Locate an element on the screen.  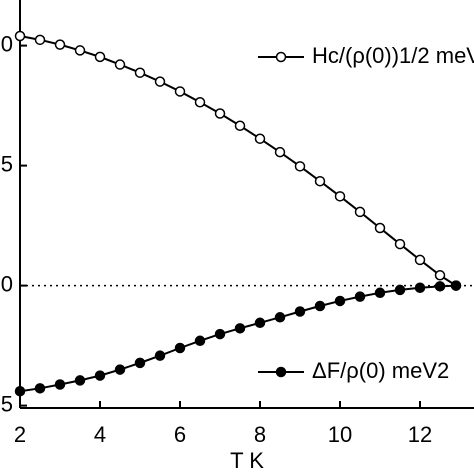
x-tick-label: 2 is located at coordinates (20, 434).